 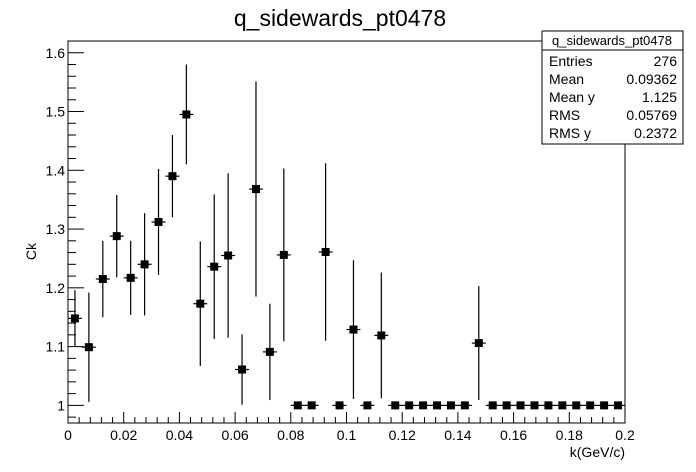 I want to click on x-tick-label: 0.06, so click(x=234, y=435).